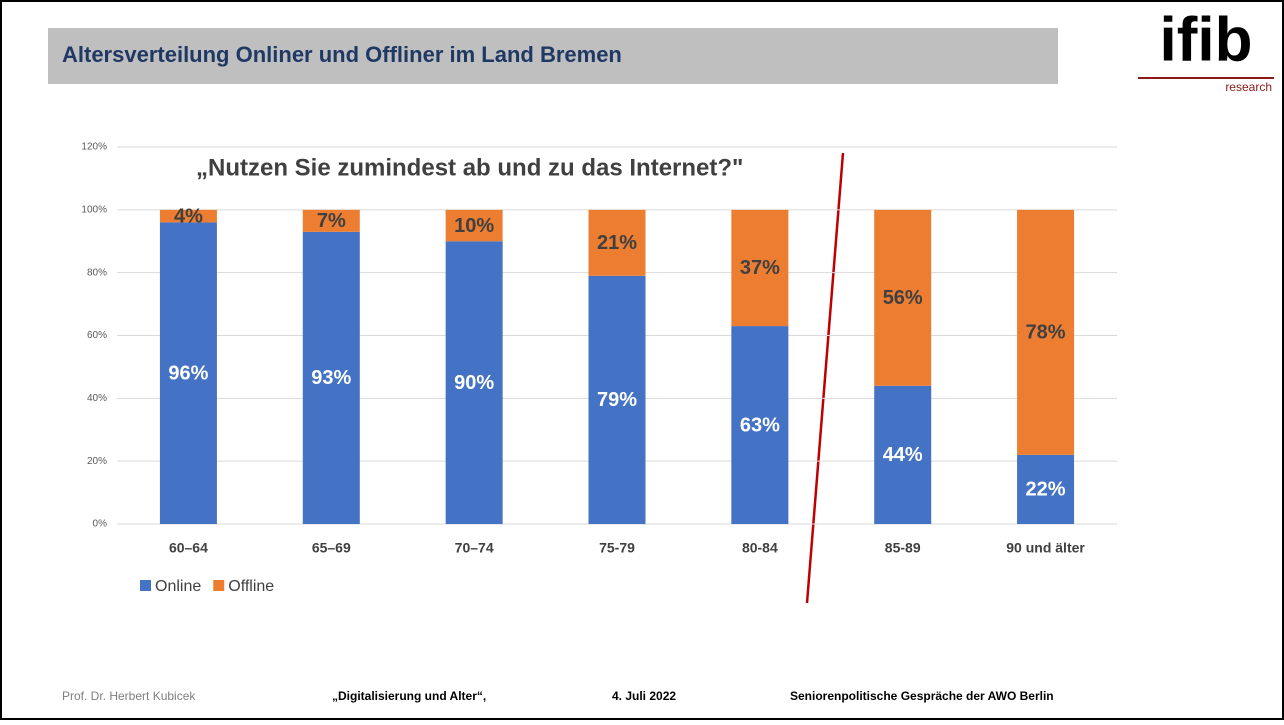 The height and width of the screenshot is (725, 1284). I want to click on value-label: 37%, so click(760, 268).